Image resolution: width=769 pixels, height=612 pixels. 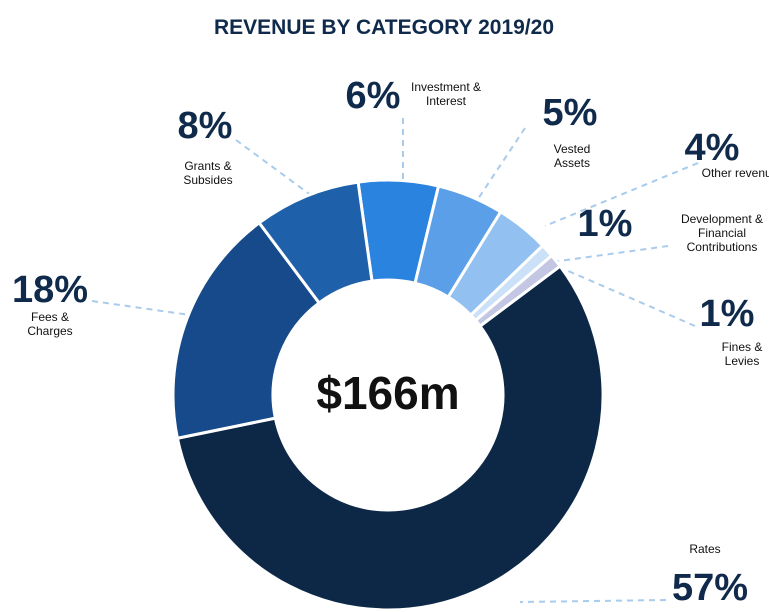 I want to click on value-label: 8%, so click(x=205, y=126).